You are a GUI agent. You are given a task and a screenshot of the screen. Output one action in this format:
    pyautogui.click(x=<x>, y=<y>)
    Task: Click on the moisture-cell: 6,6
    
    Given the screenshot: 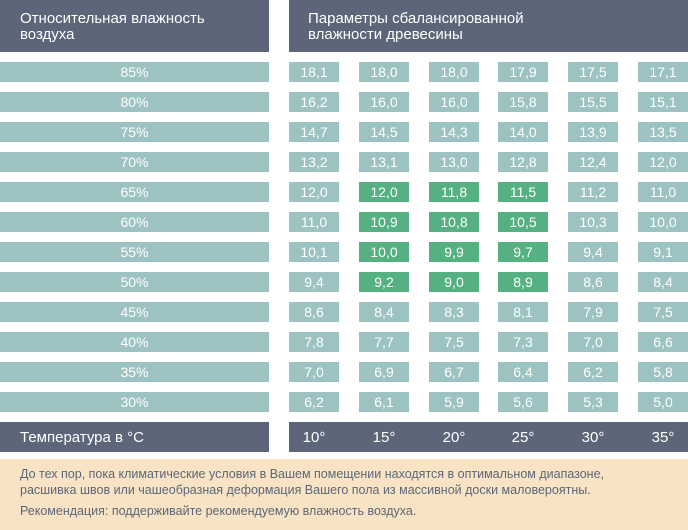 What is the action you would take?
    pyautogui.click(x=663, y=342)
    